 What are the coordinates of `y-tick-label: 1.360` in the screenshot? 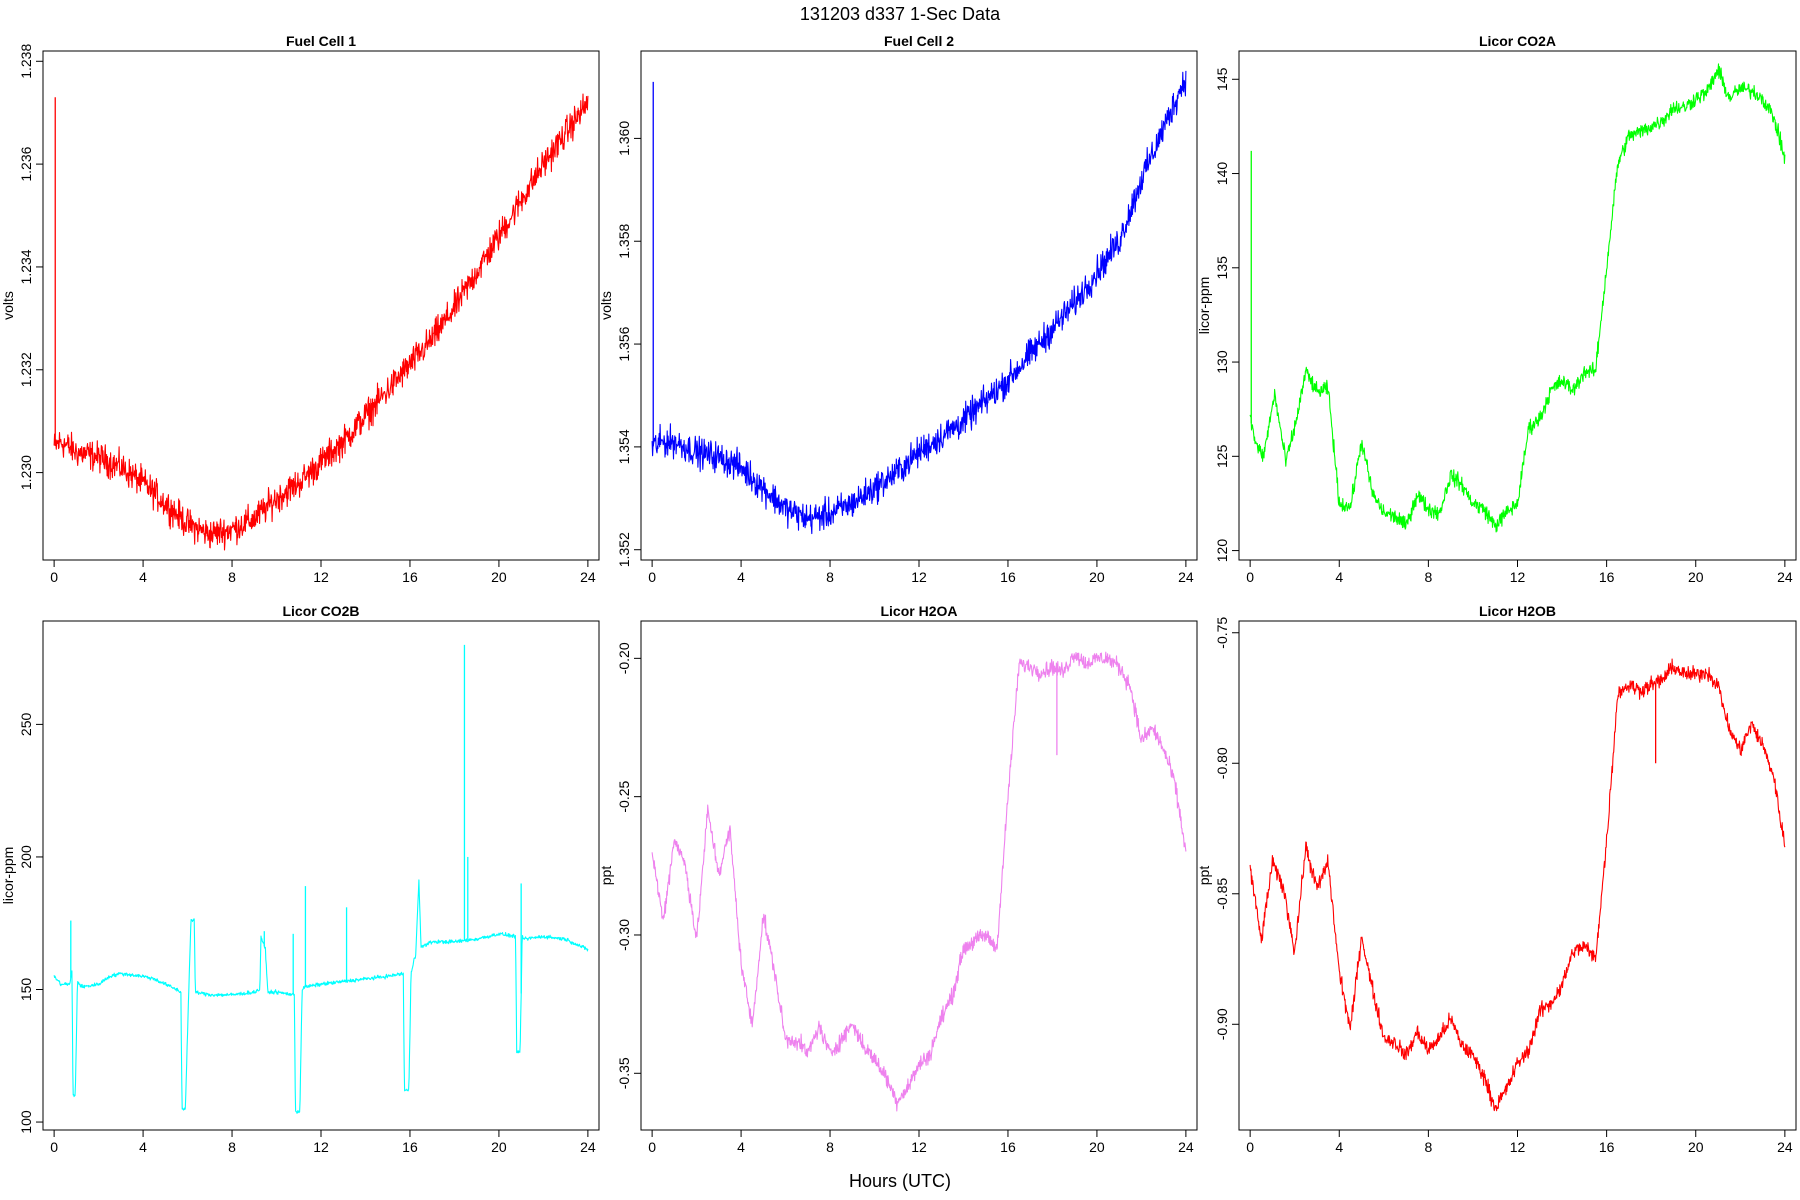 It's located at (624, 138).